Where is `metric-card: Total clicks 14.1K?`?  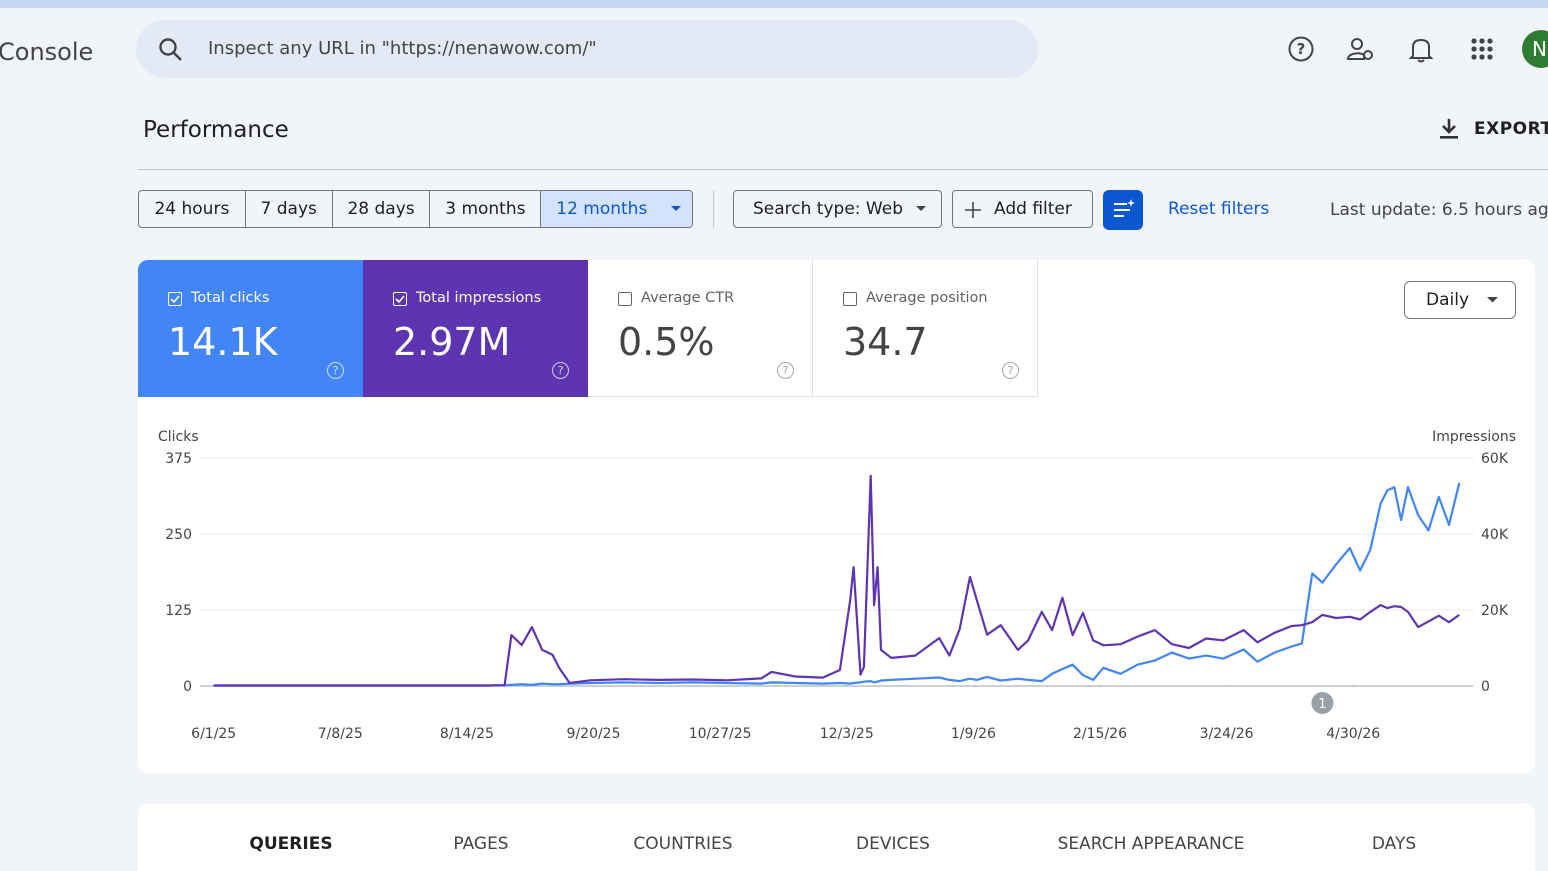
metric-card: Total clicks 14.1K? is located at coordinates (250, 328).